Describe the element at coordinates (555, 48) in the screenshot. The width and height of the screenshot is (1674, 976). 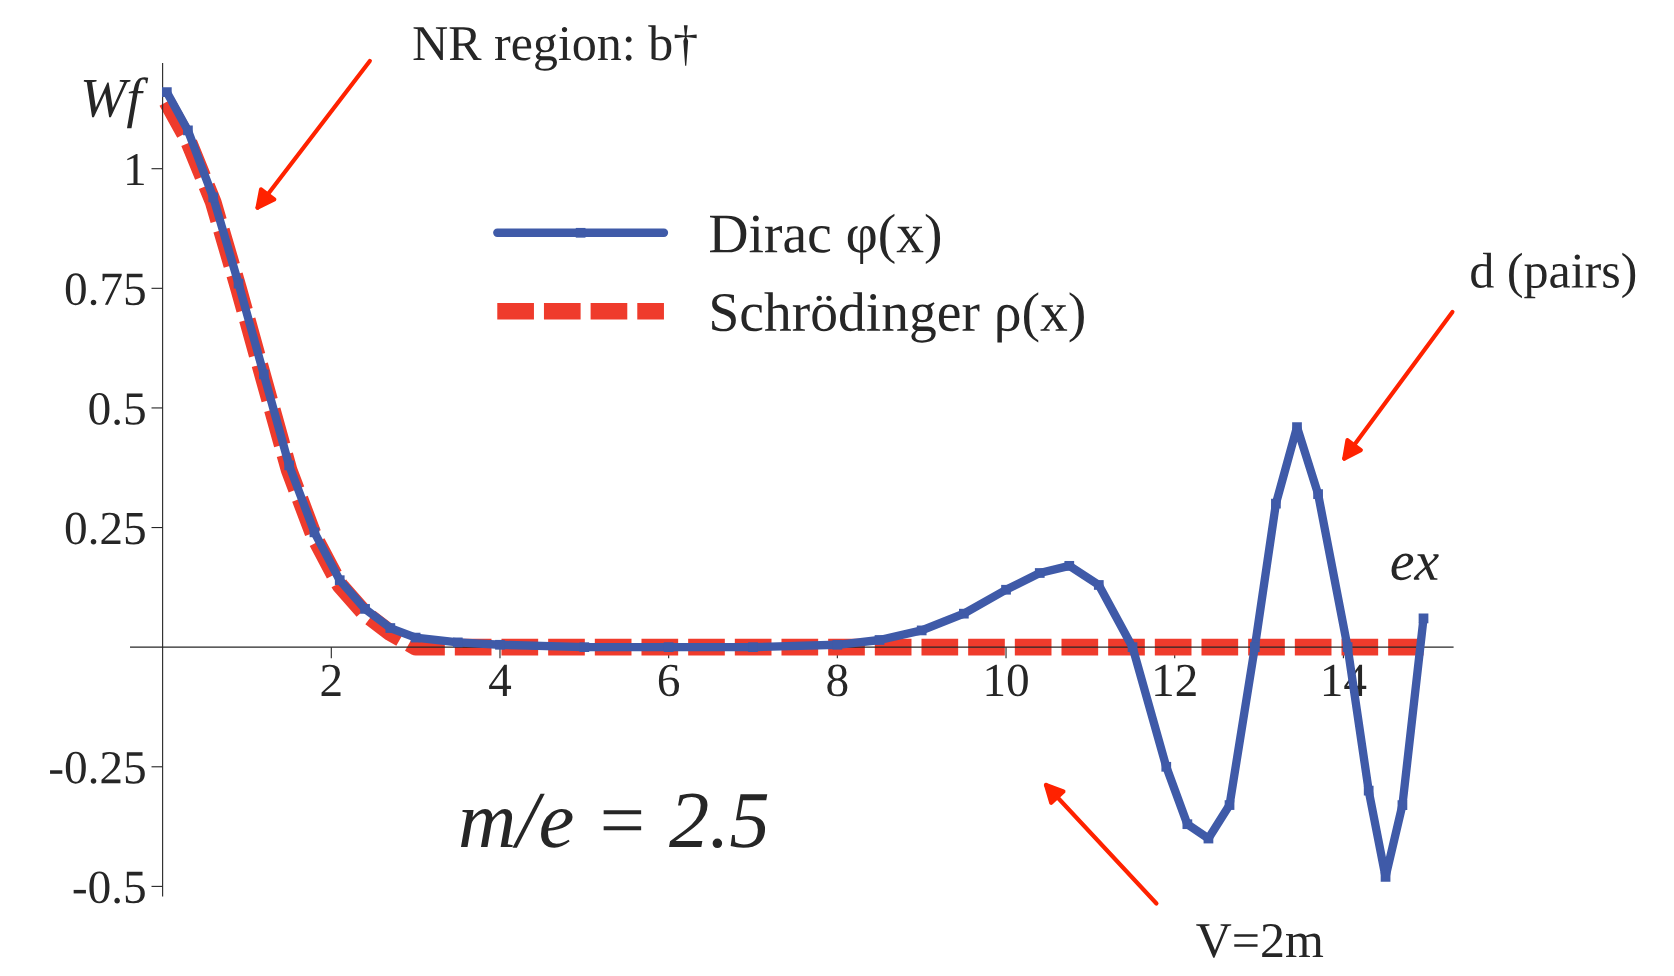
I see `annotation: NR region: b†` at that location.